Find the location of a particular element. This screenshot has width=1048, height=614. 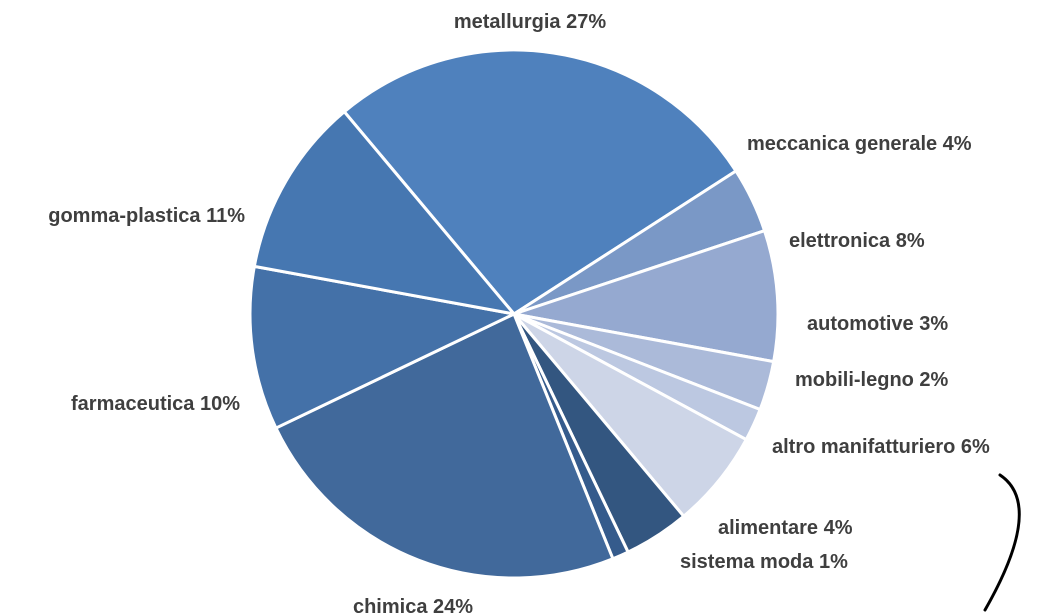

data-label-alimentare: alimentare 4% is located at coordinates (785, 528).